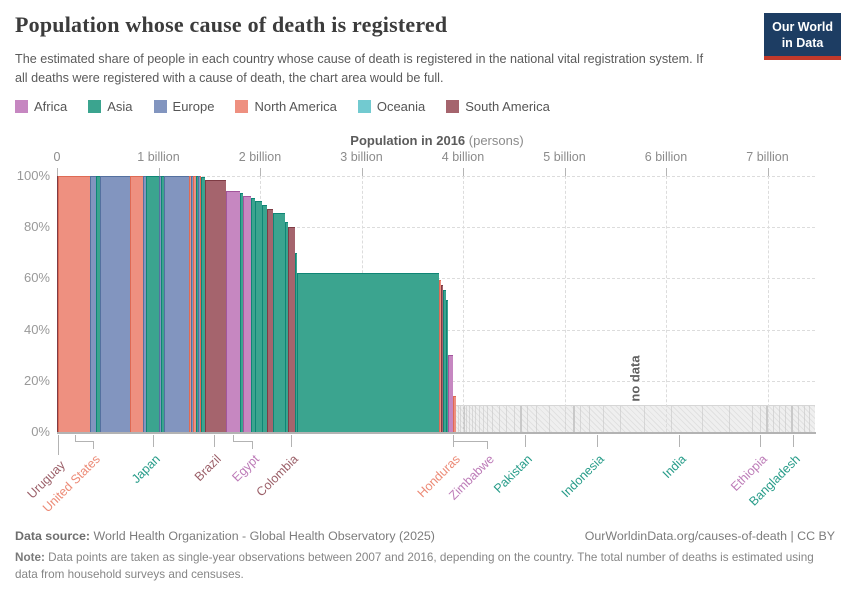  I want to click on bar-uruguay, so click(57, 304).